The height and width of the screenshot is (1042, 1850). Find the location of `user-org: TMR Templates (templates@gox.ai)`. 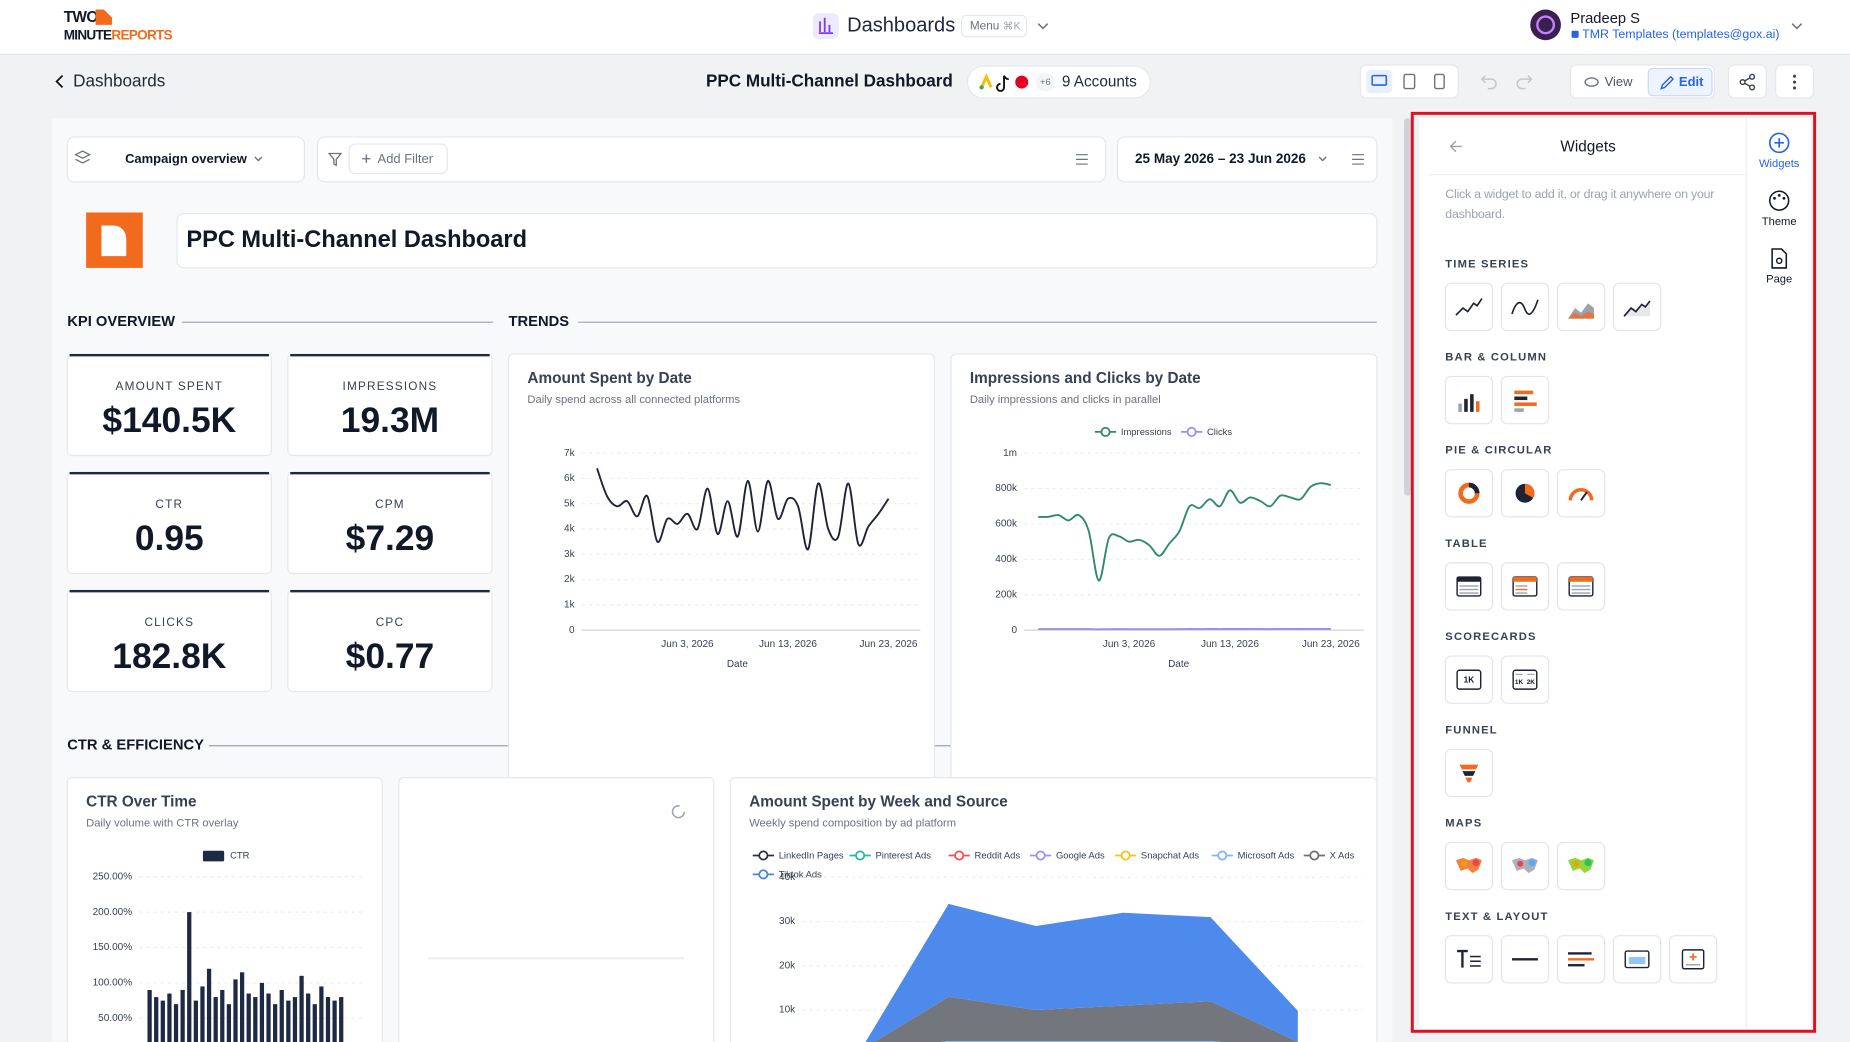

user-org: TMR Templates (templates@gox.ai) is located at coordinates (1680, 34).